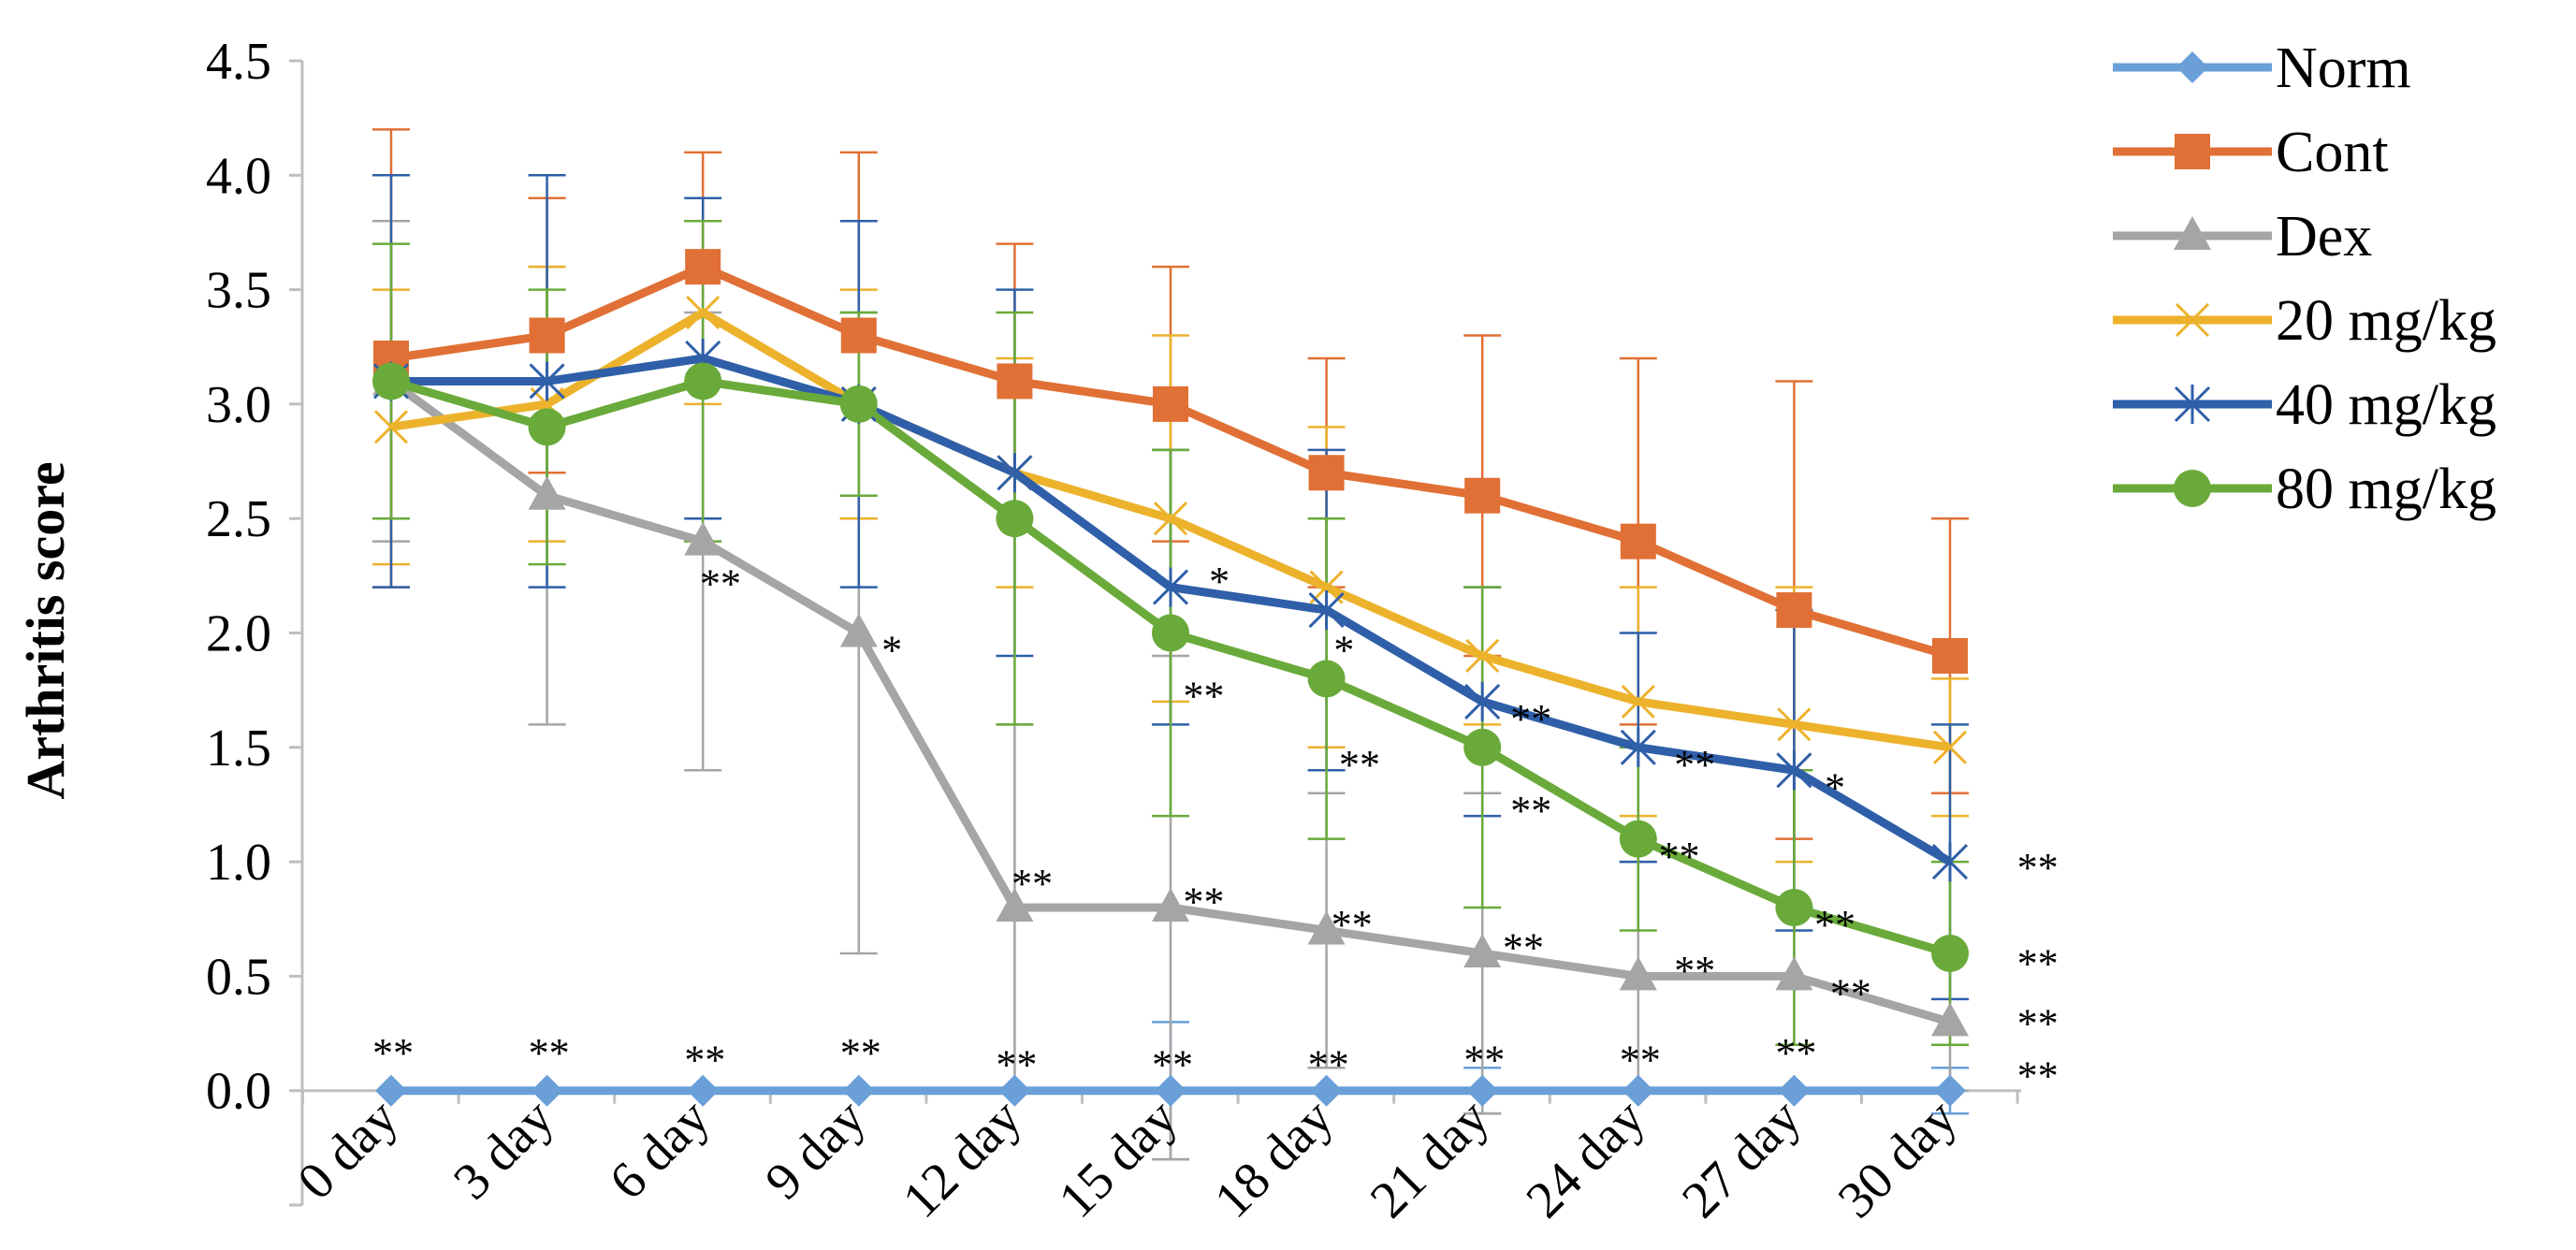 This screenshot has width=2576, height=1250. Describe the element at coordinates (2324, 237) in the screenshot. I see `legend-label: Dex` at that location.